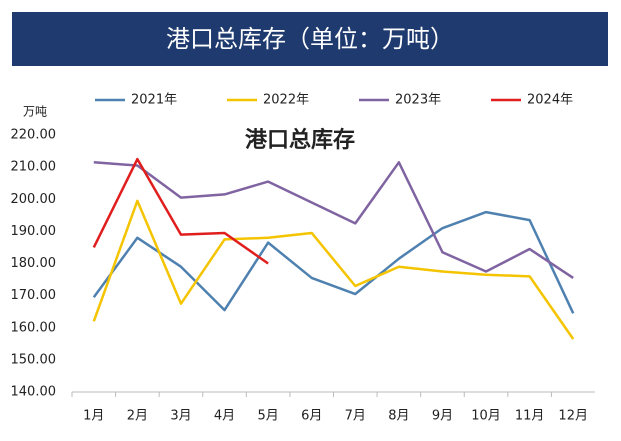 This screenshot has width=621, height=441. Describe the element at coordinates (34, 327) in the screenshot. I see `y-tick-label: 160.00` at that location.